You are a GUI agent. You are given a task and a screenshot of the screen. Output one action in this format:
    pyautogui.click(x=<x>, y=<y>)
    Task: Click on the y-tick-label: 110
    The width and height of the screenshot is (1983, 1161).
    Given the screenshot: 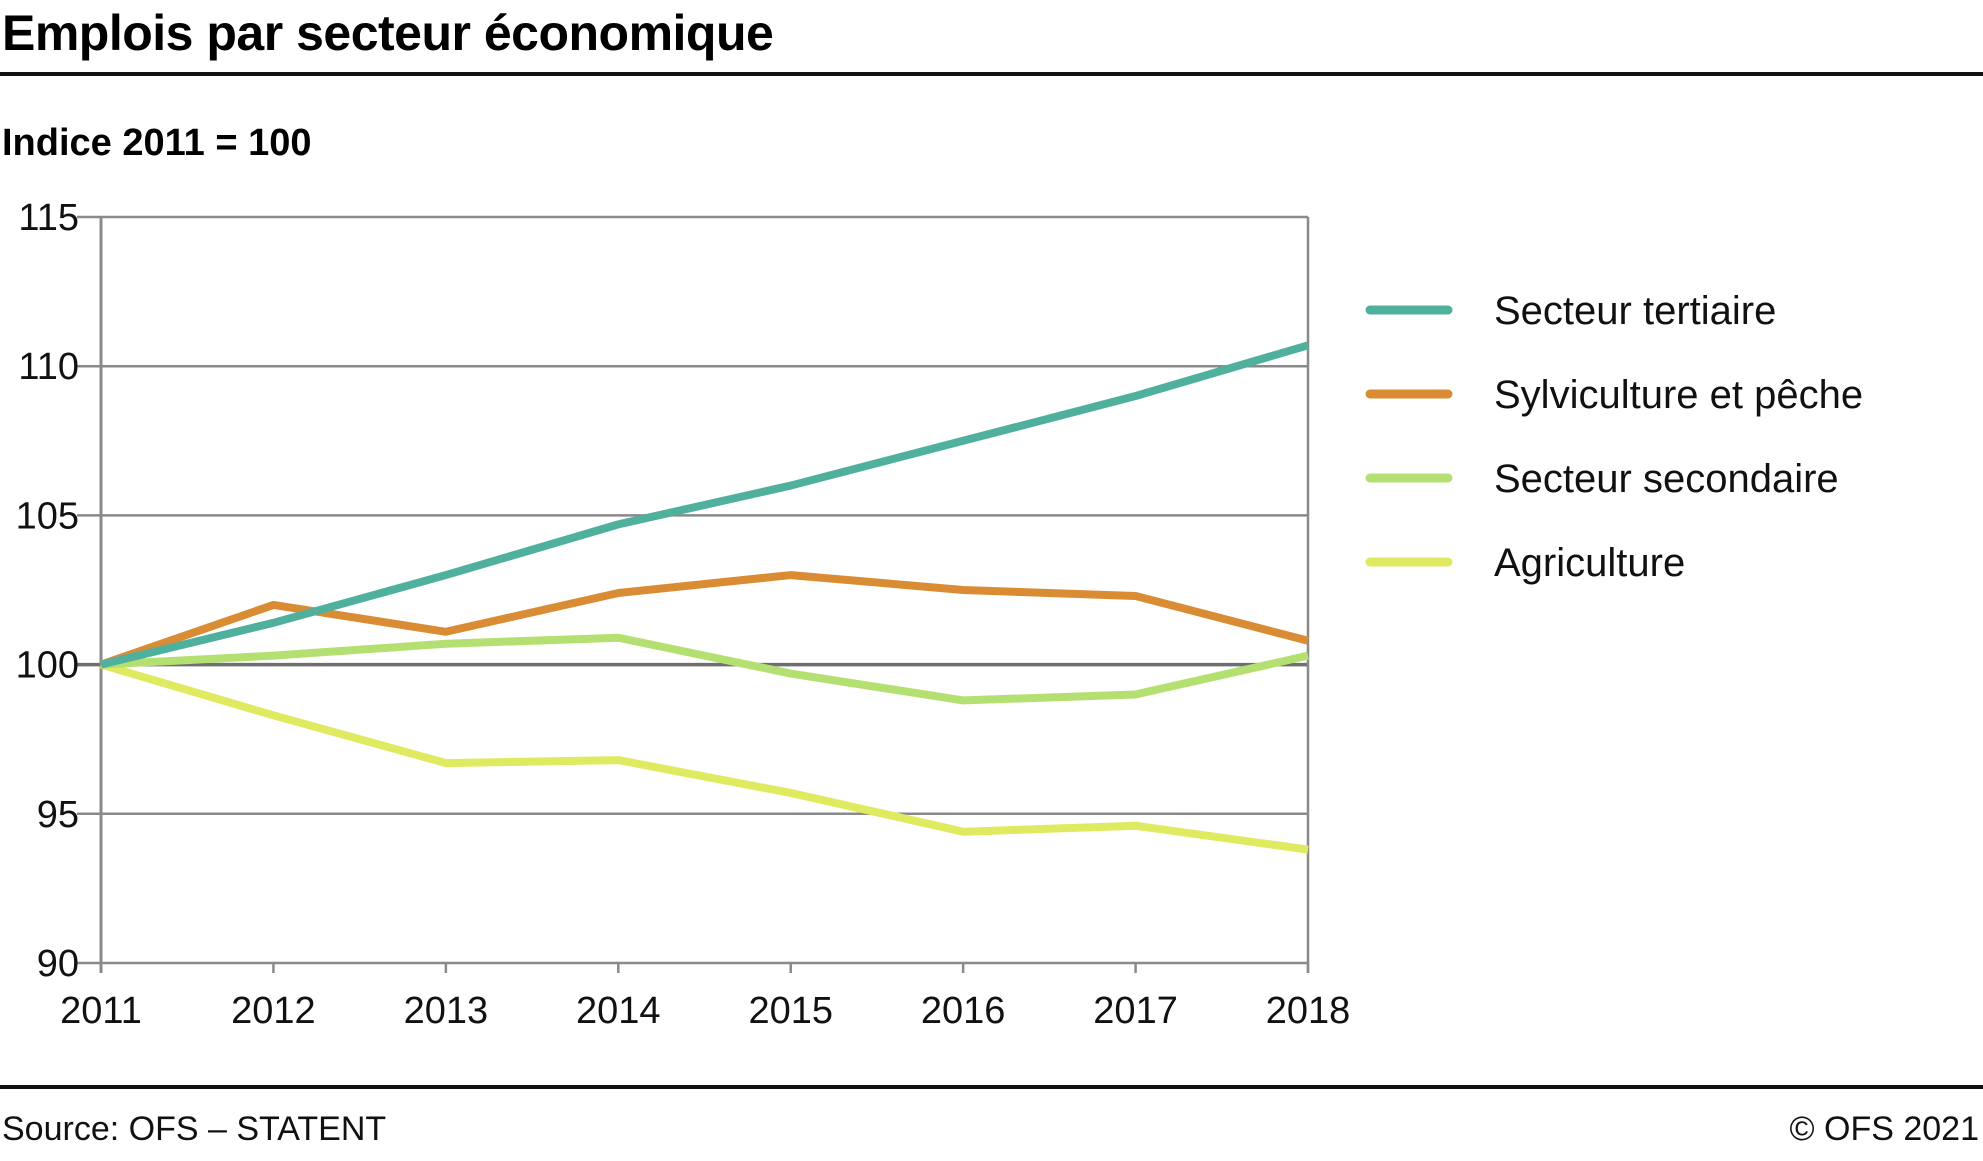 What is the action you would take?
    pyautogui.click(x=48, y=367)
    